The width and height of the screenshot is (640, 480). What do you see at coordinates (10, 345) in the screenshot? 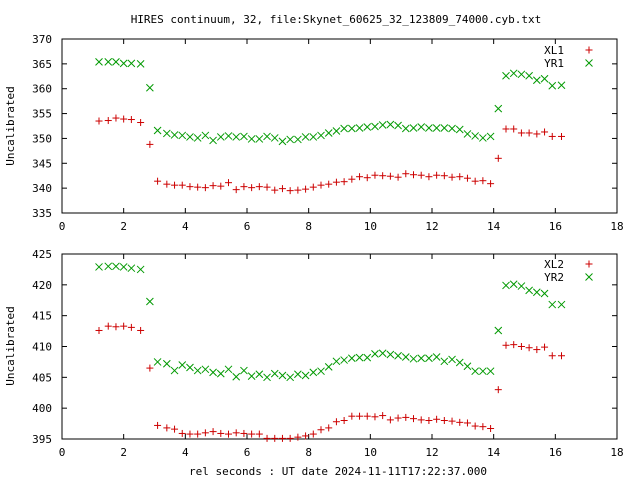
I see `bottom-y-axis-label: Uncalibrated` at bounding box center [10, 345].